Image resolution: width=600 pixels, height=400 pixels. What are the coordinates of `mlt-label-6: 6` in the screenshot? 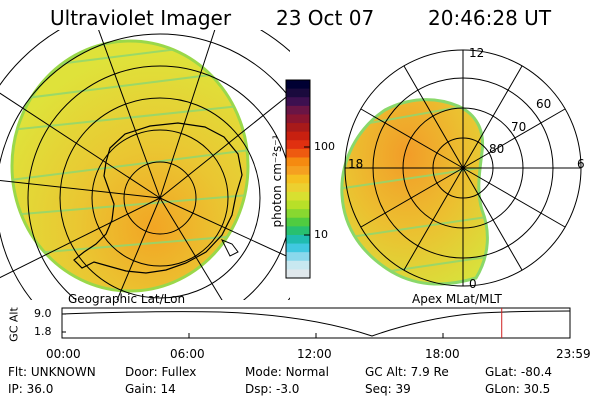 It's located at (581, 164).